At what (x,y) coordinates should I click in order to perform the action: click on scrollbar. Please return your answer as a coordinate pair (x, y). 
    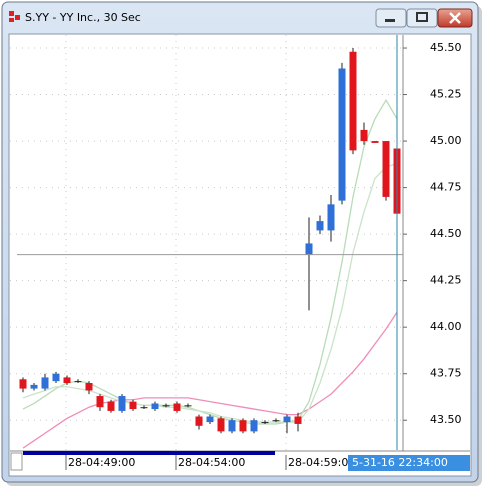
    Looking at the image, I should click on (149, 453).